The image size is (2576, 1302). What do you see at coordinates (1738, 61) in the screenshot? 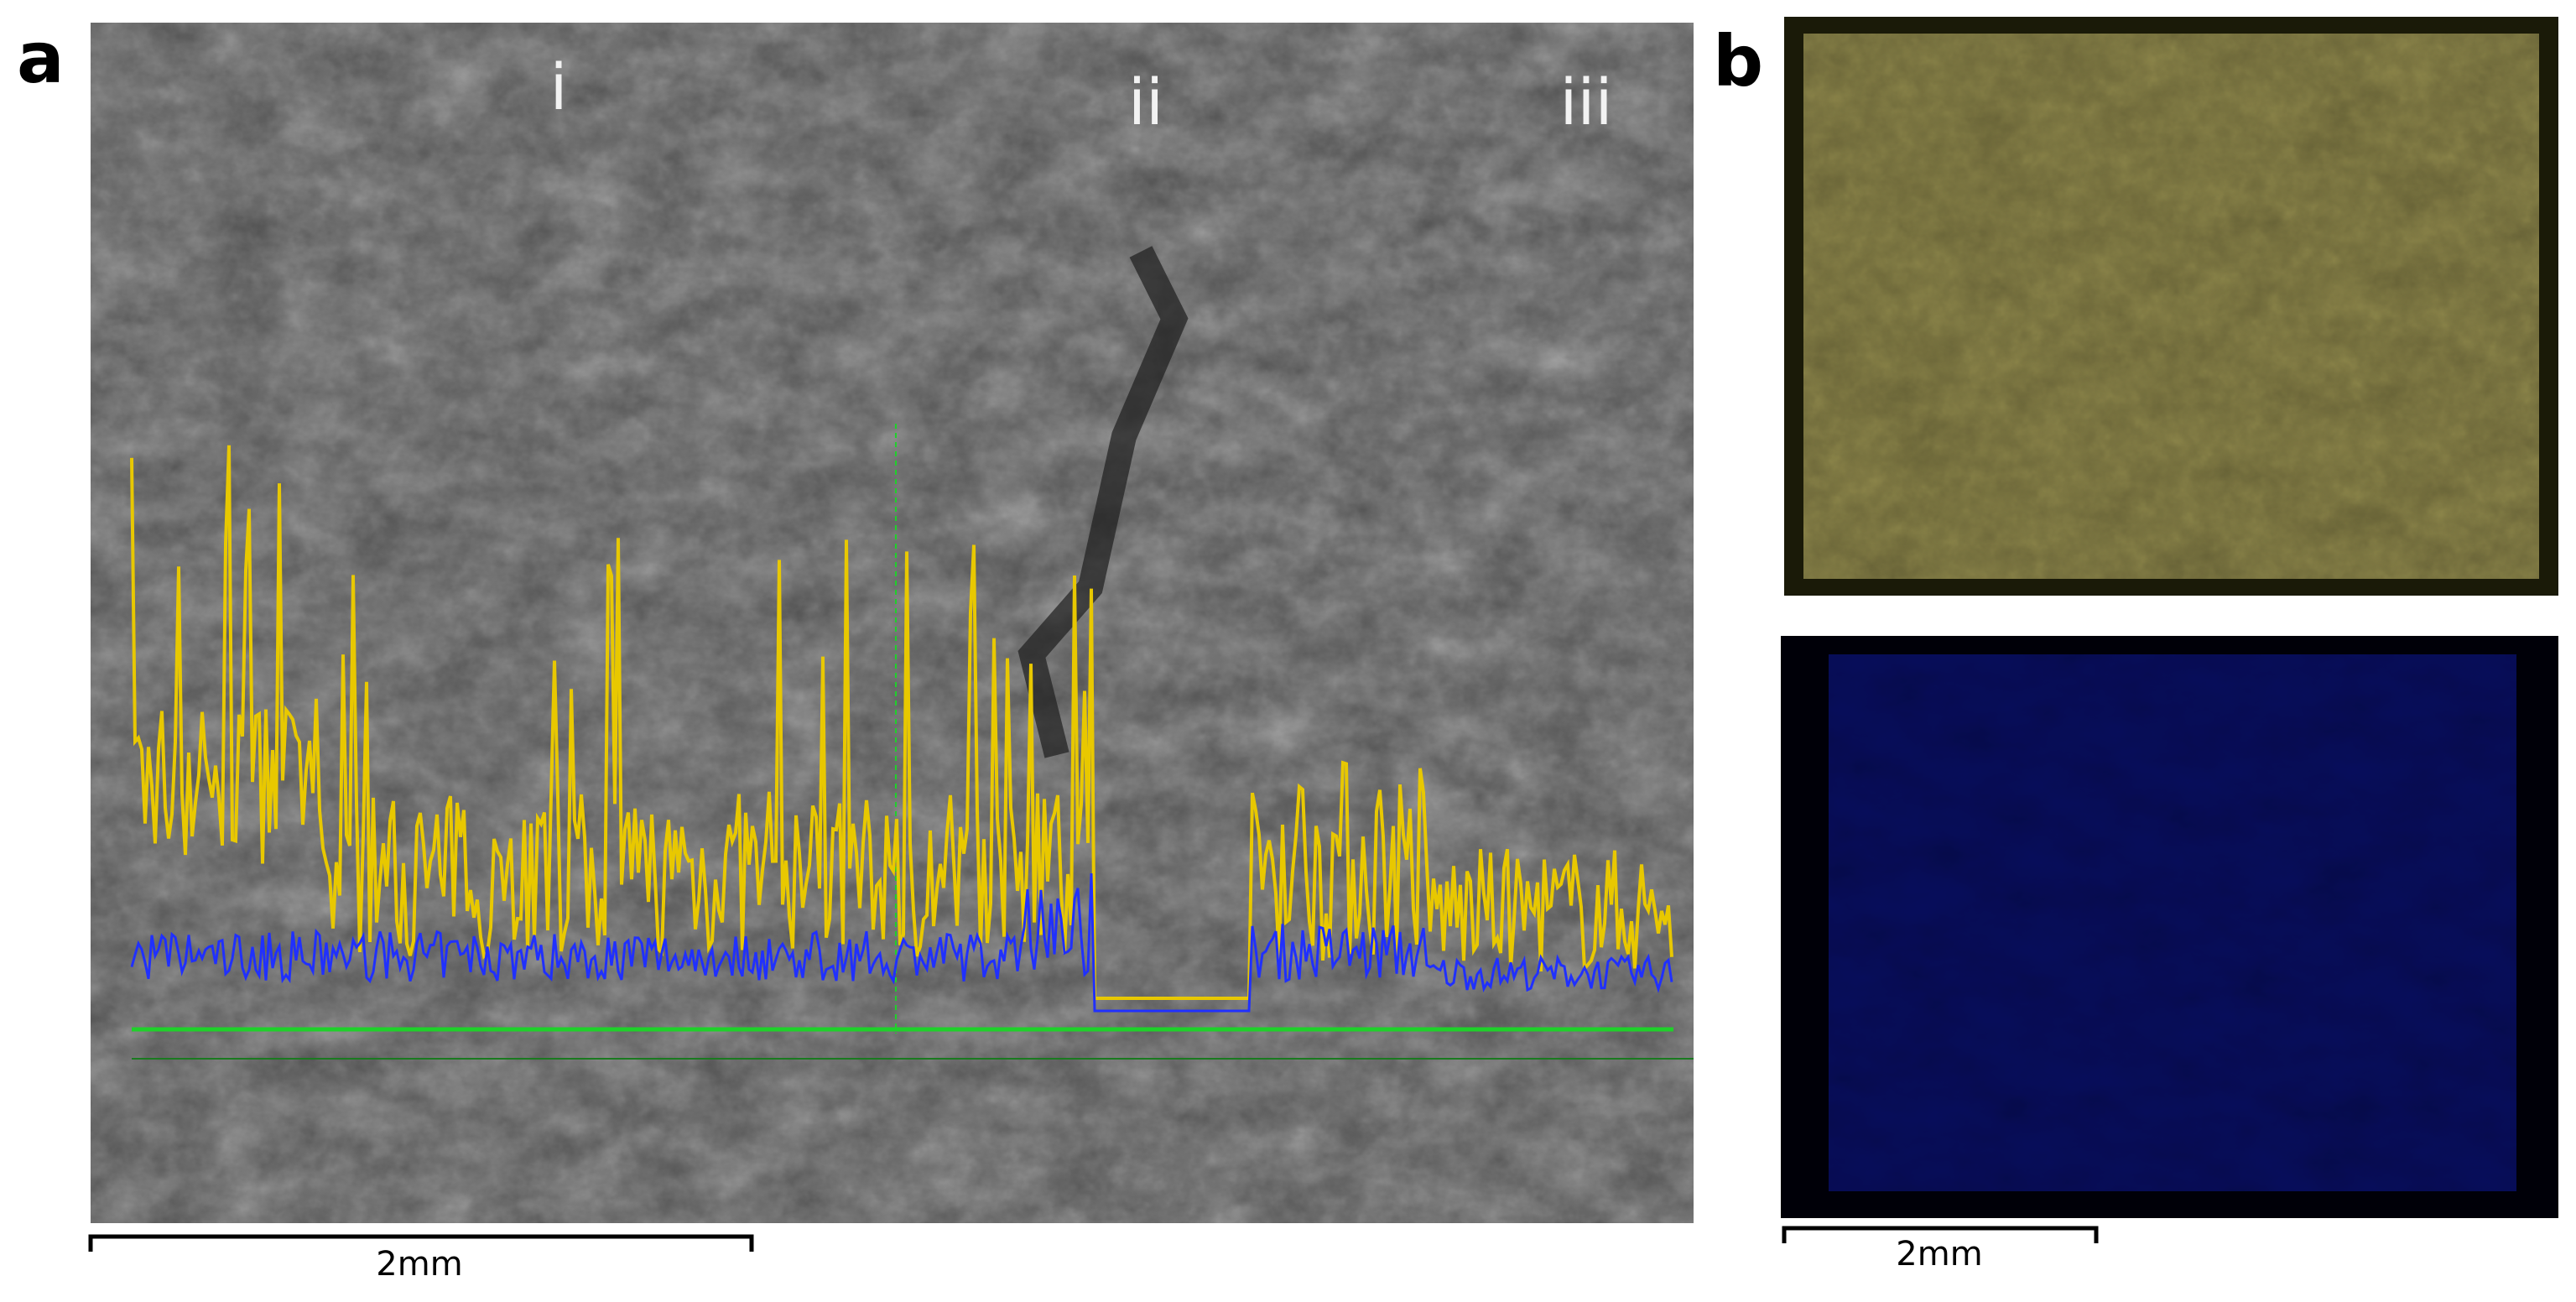
I see `panel-label: b` at bounding box center [1738, 61].